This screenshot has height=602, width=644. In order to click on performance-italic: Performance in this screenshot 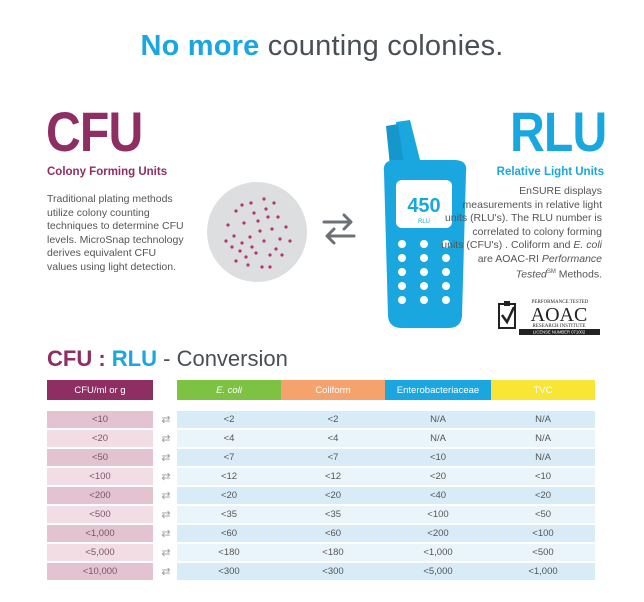, I will do `click(571, 258)`.